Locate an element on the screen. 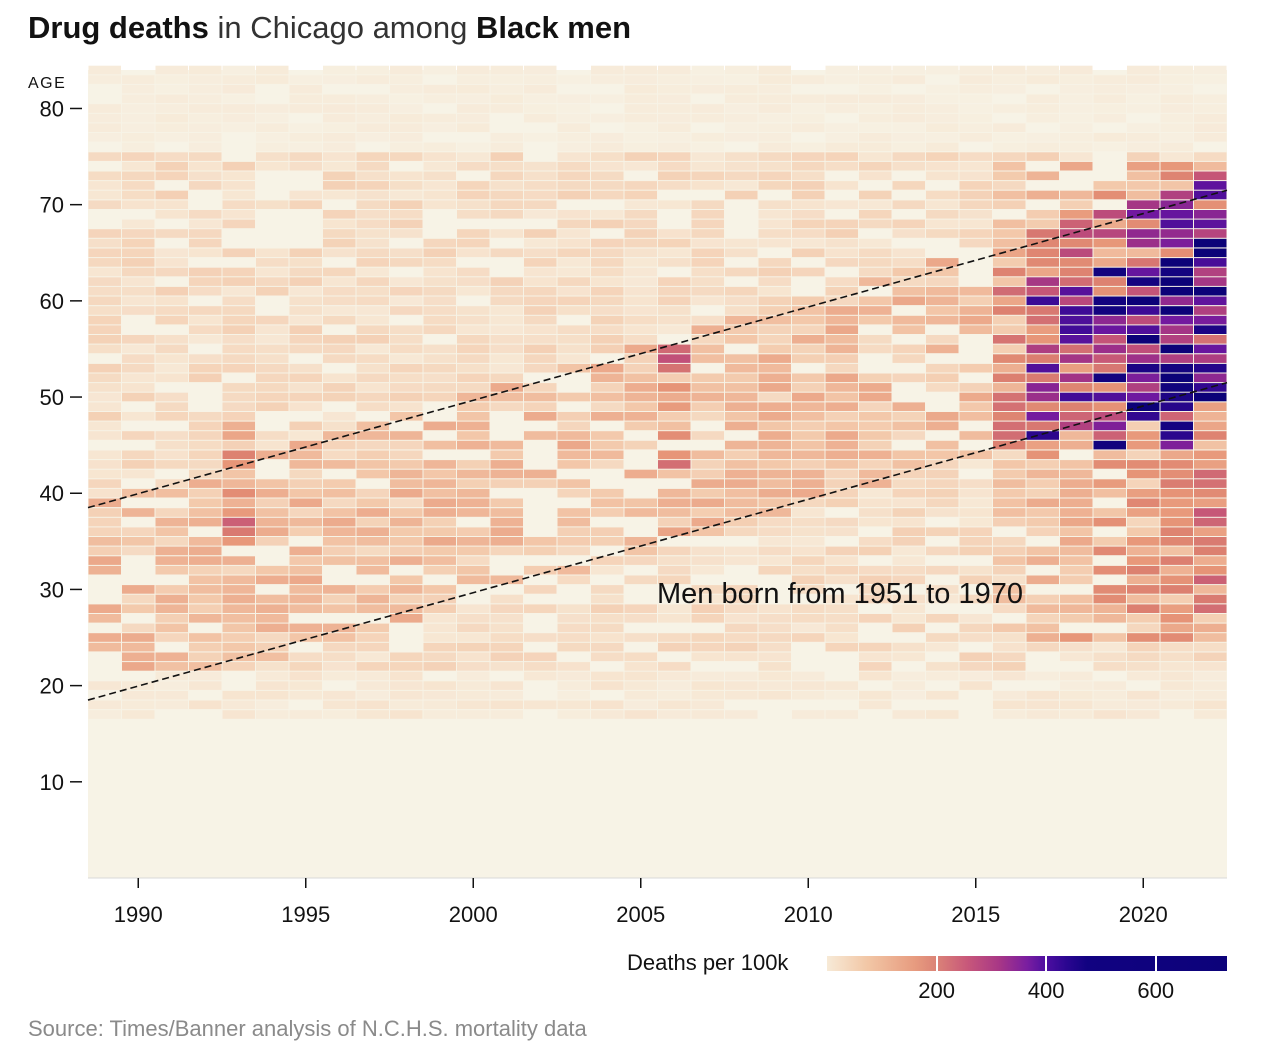  legend-tick-mark is located at coordinates (936, 963).